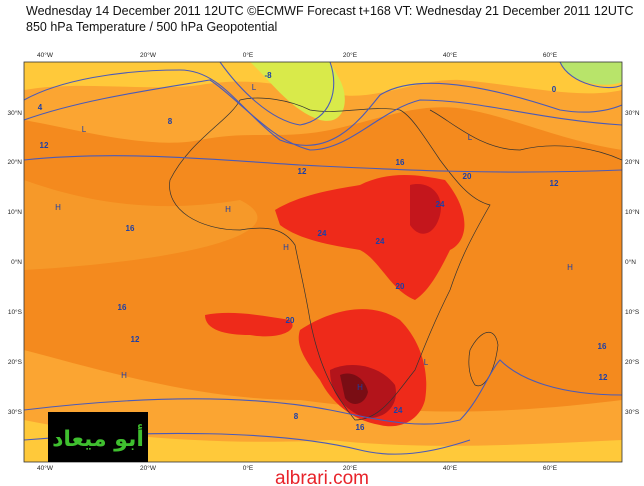  I want to click on contour-label: 0, so click(554, 89).